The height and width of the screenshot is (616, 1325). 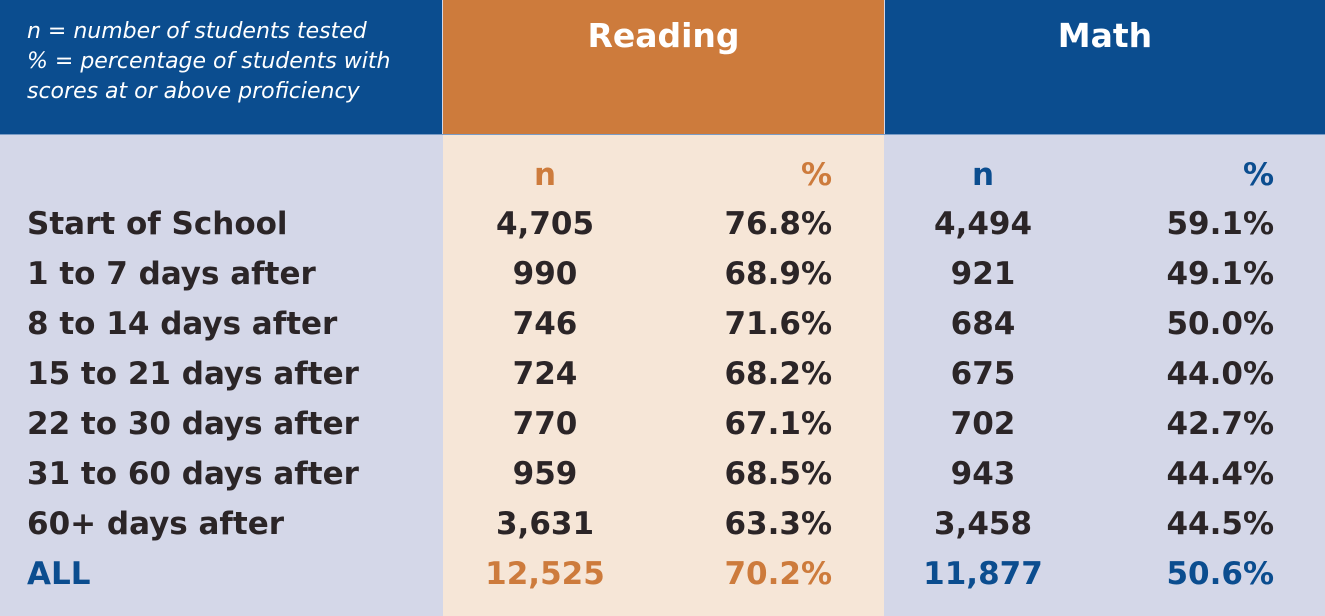 I want to click on cell-math-n: 943, so click(x=983, y=474).